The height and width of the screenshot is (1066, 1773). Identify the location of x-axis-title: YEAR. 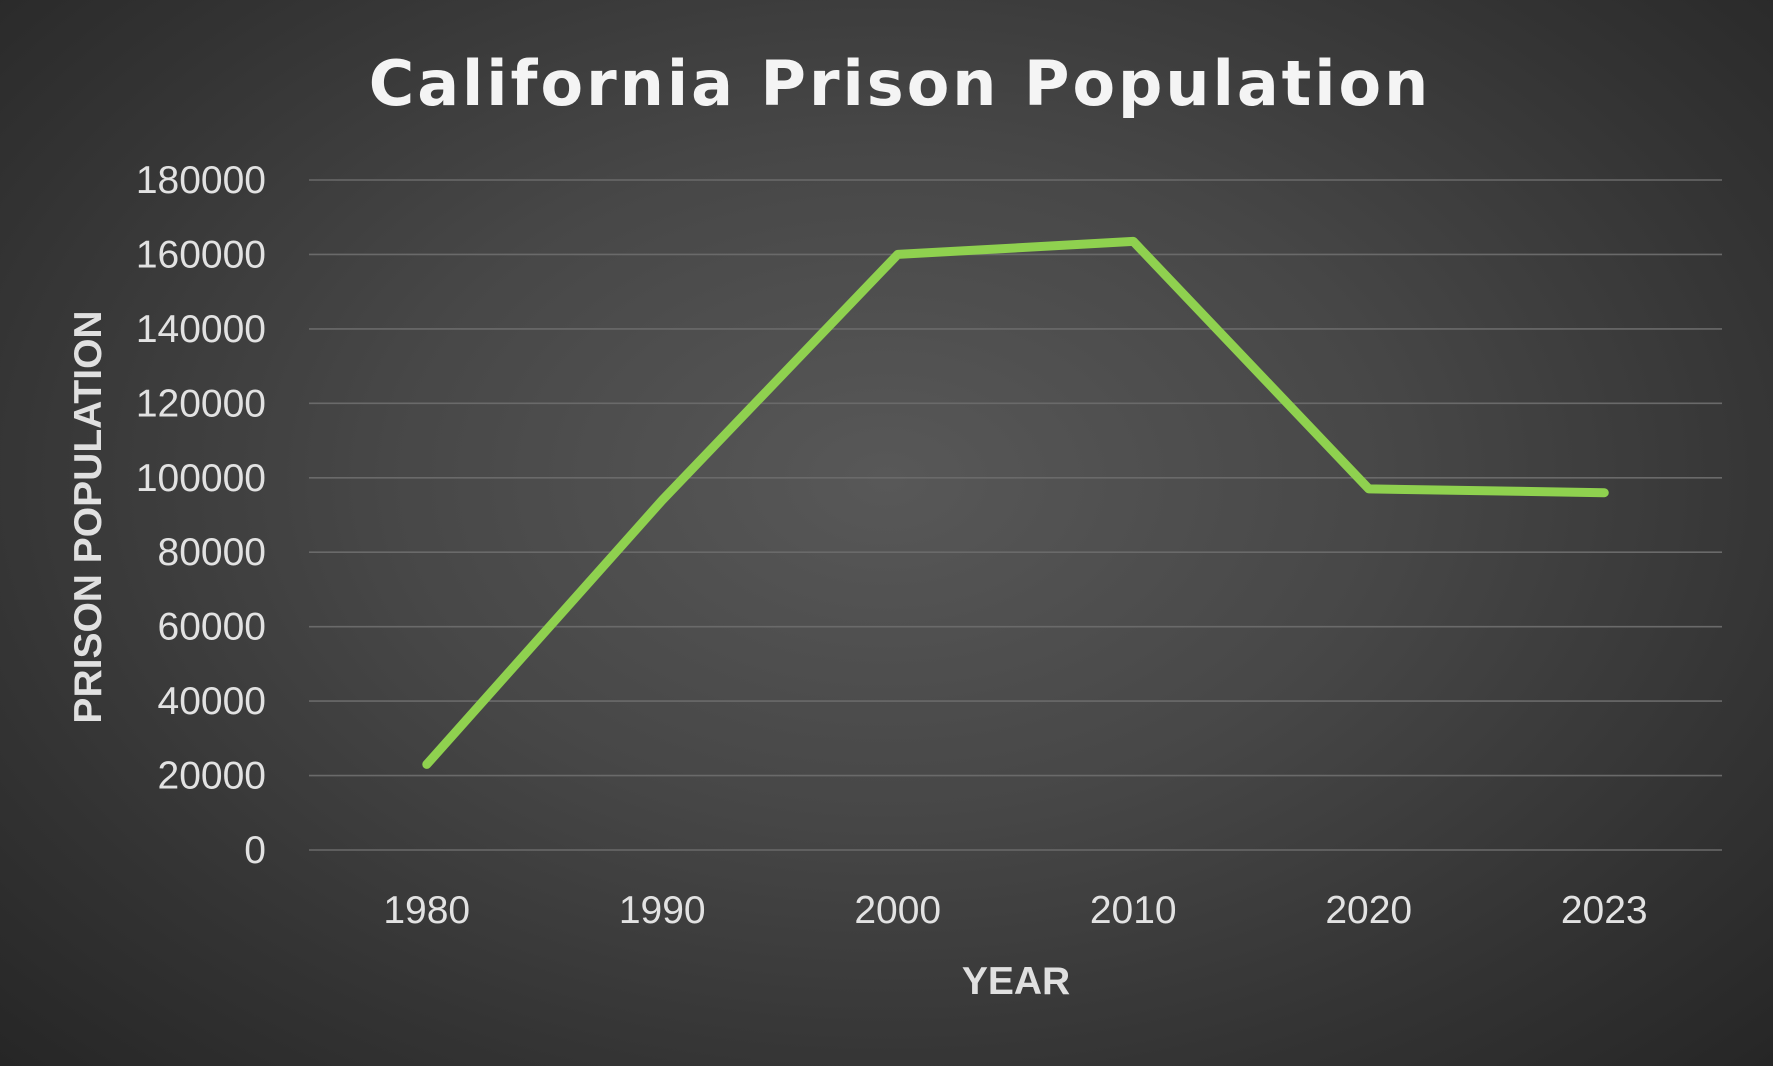
(1016, 981).